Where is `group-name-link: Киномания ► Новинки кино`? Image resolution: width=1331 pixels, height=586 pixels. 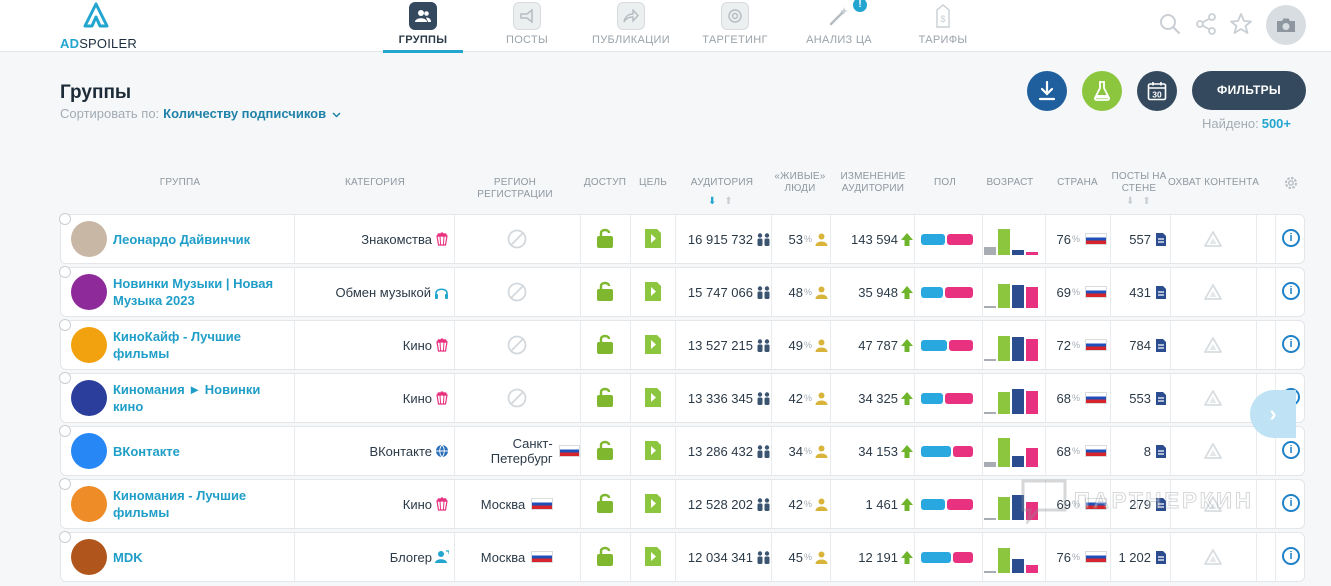
group-name-link: Киномания ► Новинки кино is located at coordinates (187, 398).